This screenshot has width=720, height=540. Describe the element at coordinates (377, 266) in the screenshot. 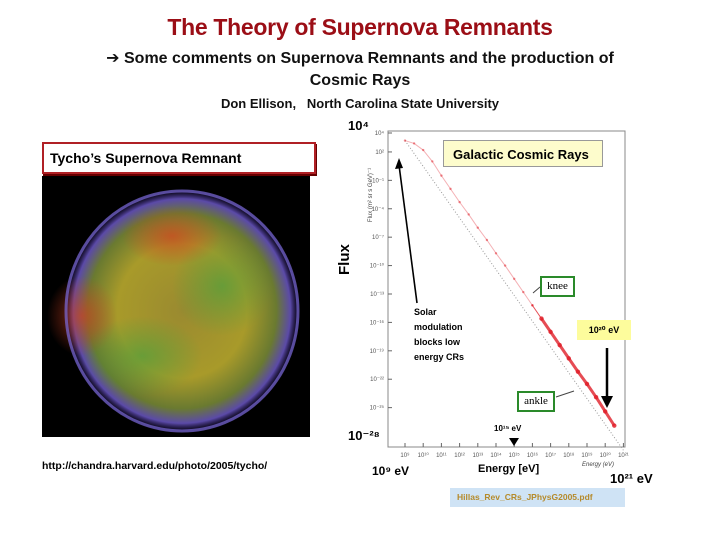

I see `y-tick-label: 10⁻¹⁰` at that location.